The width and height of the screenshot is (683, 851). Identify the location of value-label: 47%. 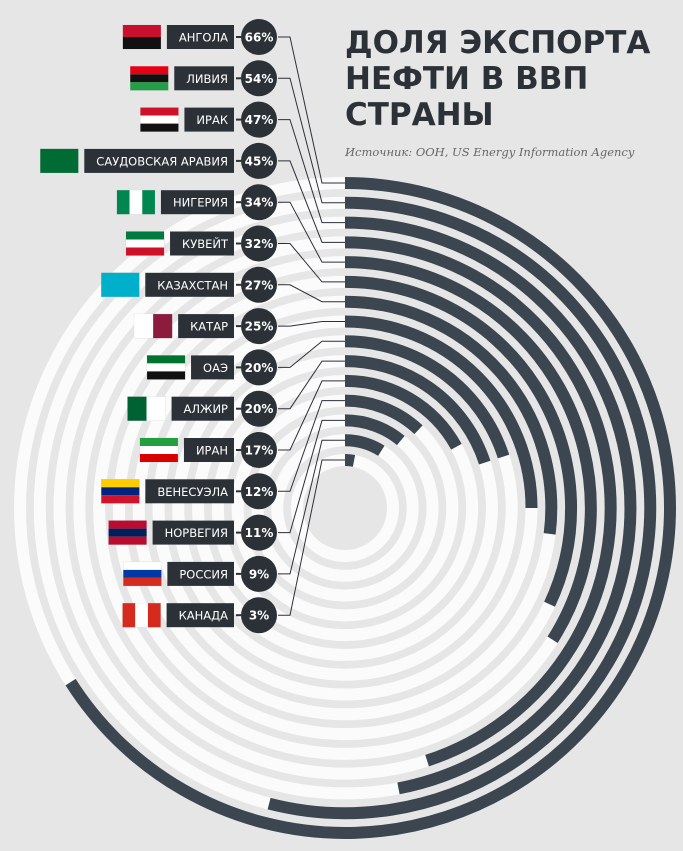
(259, 120).